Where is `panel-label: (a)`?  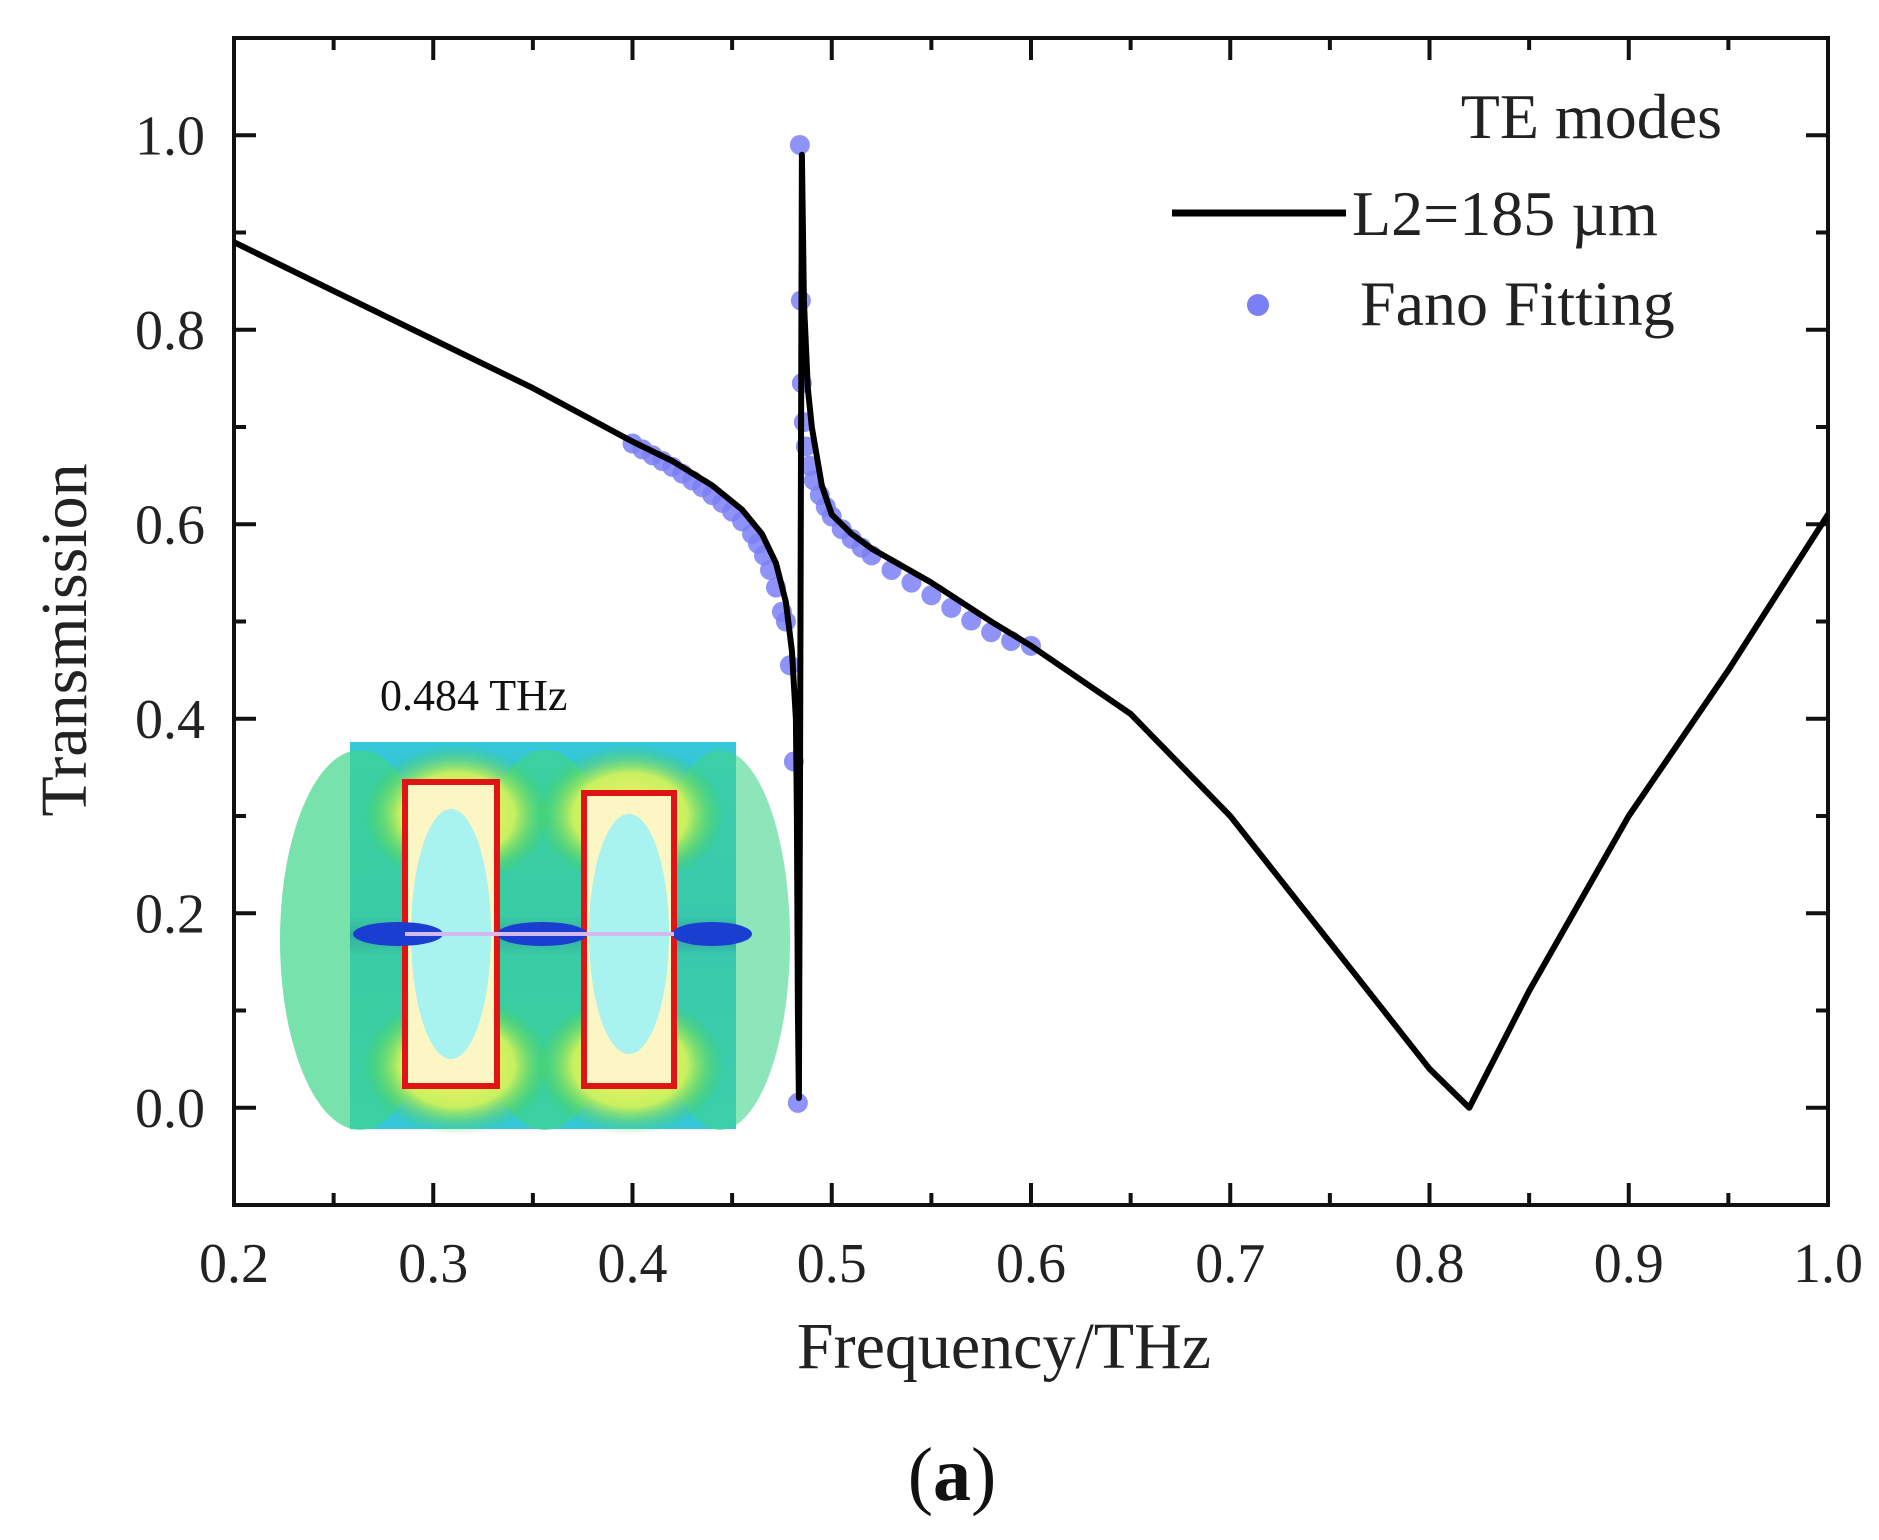 panel-label: (a) is located at coordinates (952, 1475).